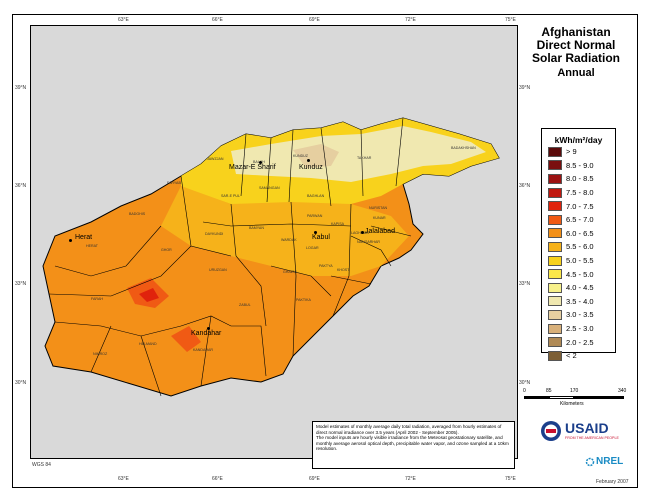  What do you see at coordinates (41, 465) in the screenshot?
I see `datum-label: WGS 84` at bounding box center [41, 465].